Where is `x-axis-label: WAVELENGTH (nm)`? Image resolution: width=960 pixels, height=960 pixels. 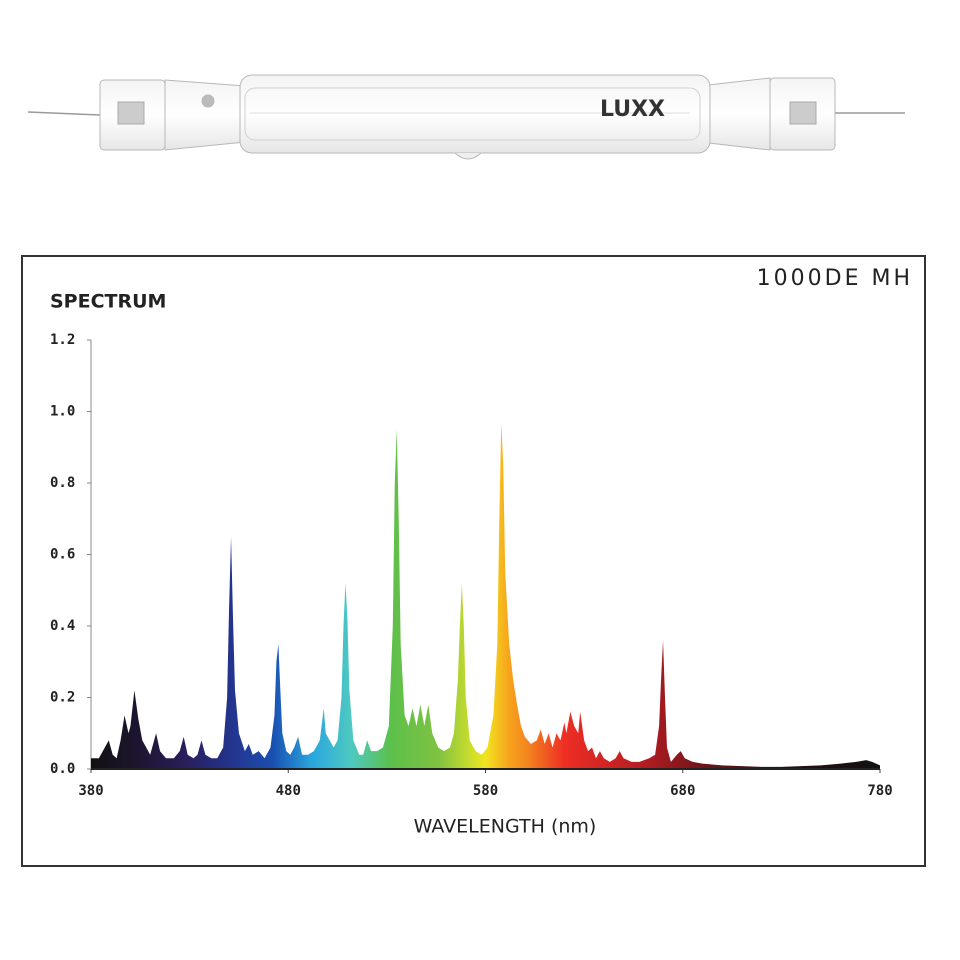
x-axis-label: WAVELENGTH (nm) is located at coordinates (505, 827).